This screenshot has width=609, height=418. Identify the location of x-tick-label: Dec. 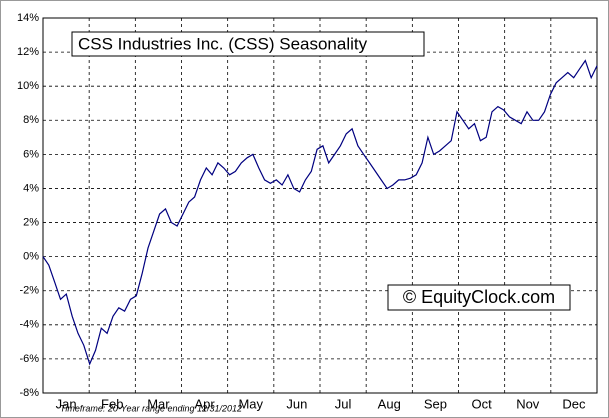
(574, 403).